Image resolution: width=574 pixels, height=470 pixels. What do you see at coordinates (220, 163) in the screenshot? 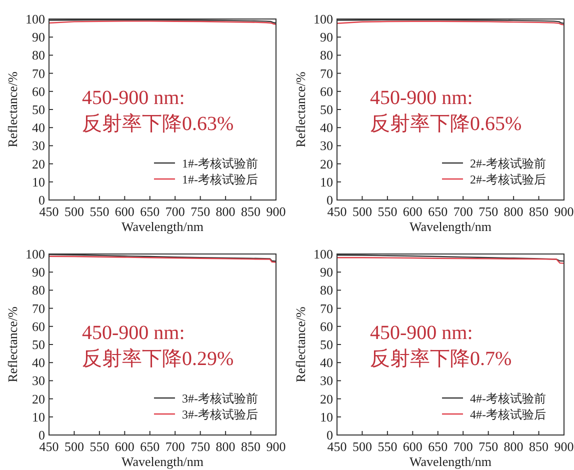
I see `legend-label: 1#-考核试验前` at bounding box center [220, 163].